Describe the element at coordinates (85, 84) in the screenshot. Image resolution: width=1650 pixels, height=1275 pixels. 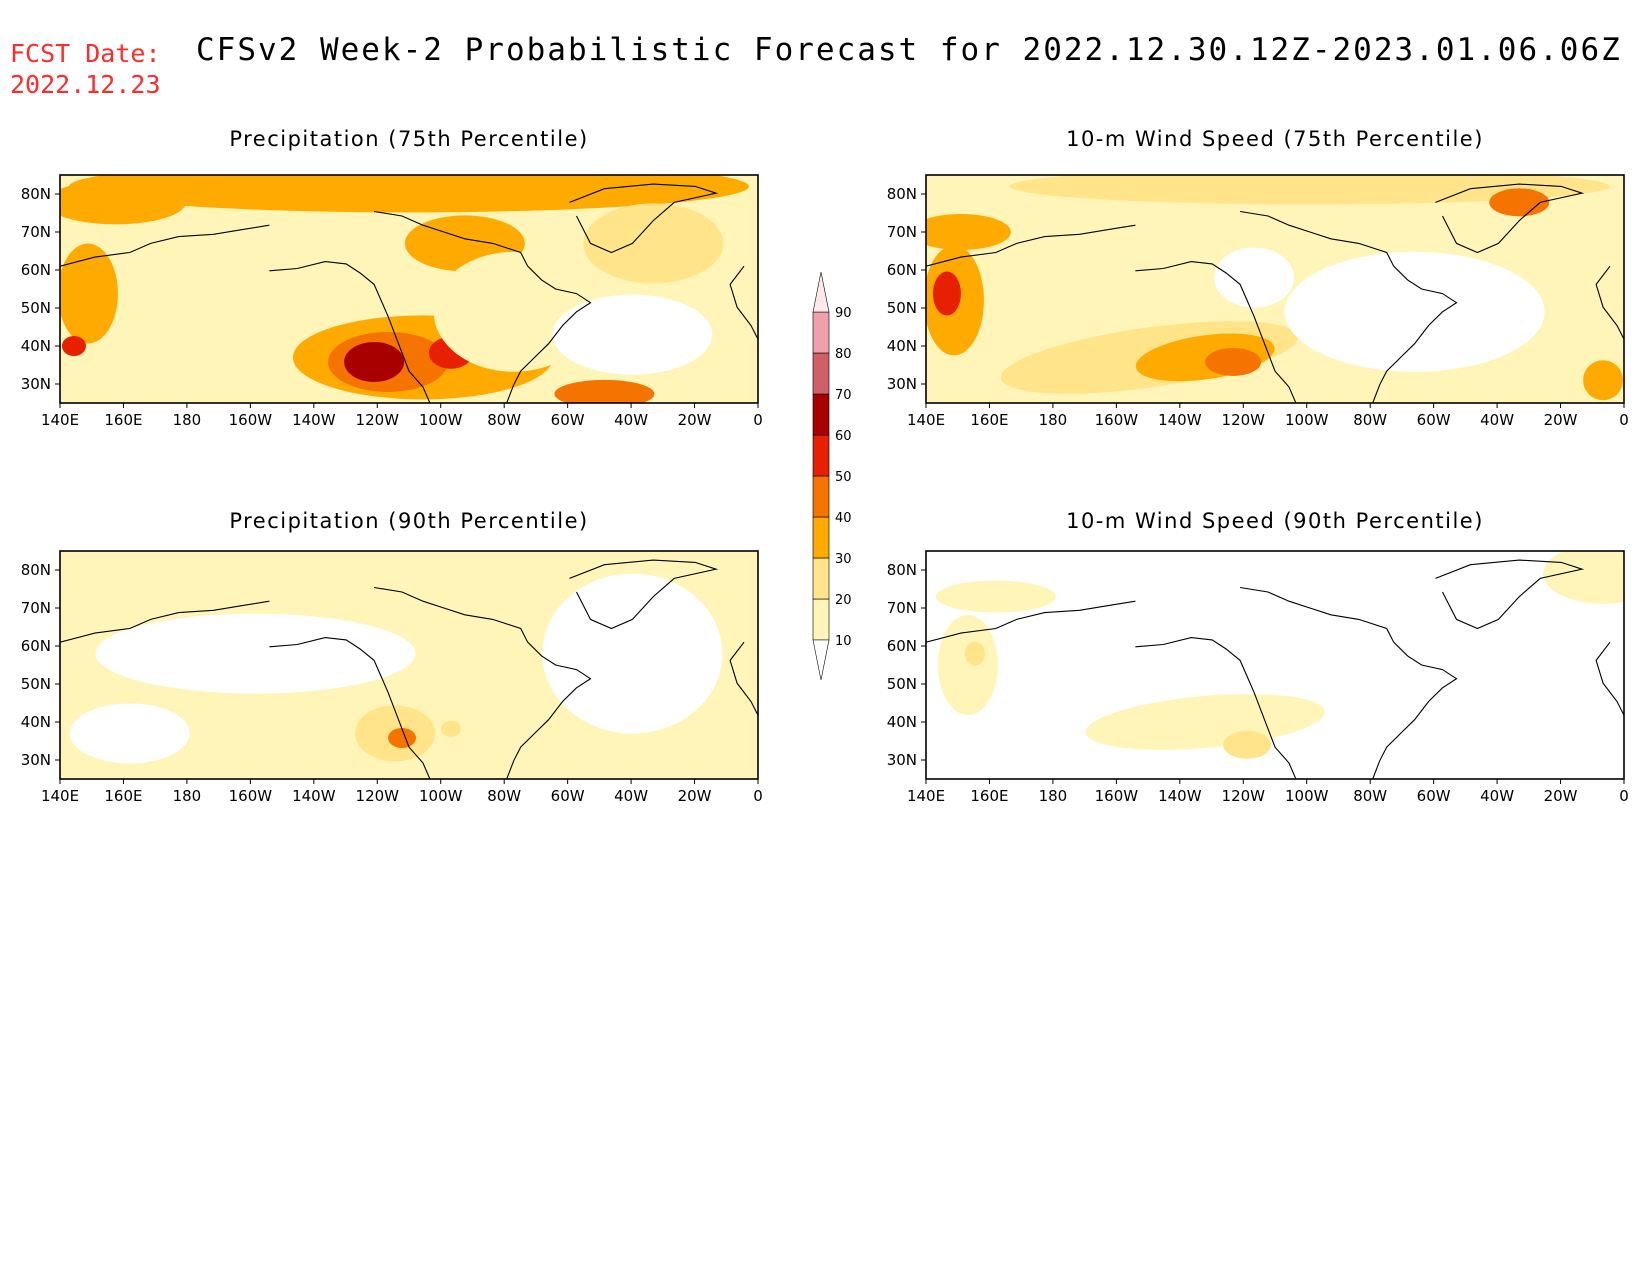
I see `fcst-date: 2022.12.23` at that location.